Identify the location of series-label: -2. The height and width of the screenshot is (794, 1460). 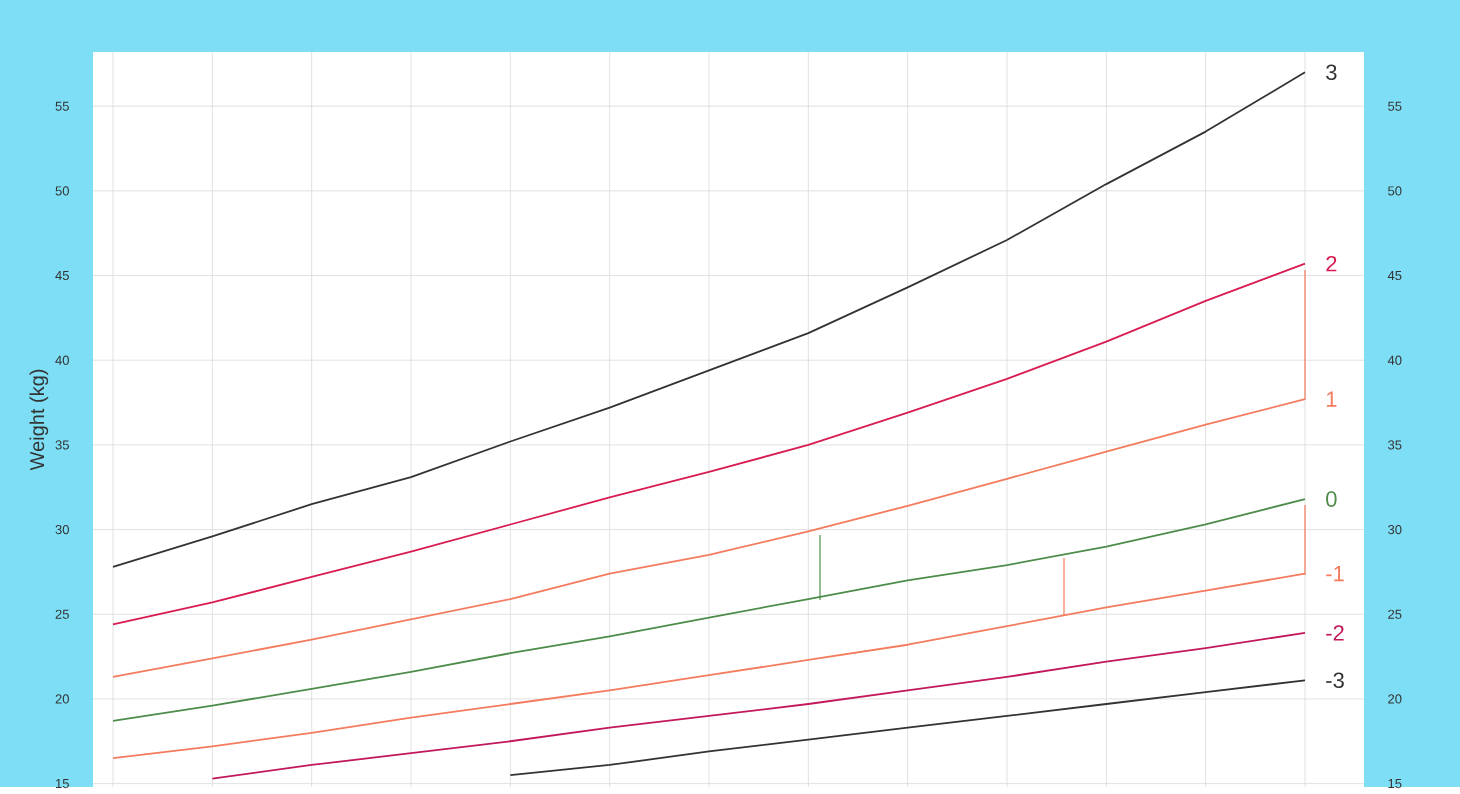
(1335, 633).